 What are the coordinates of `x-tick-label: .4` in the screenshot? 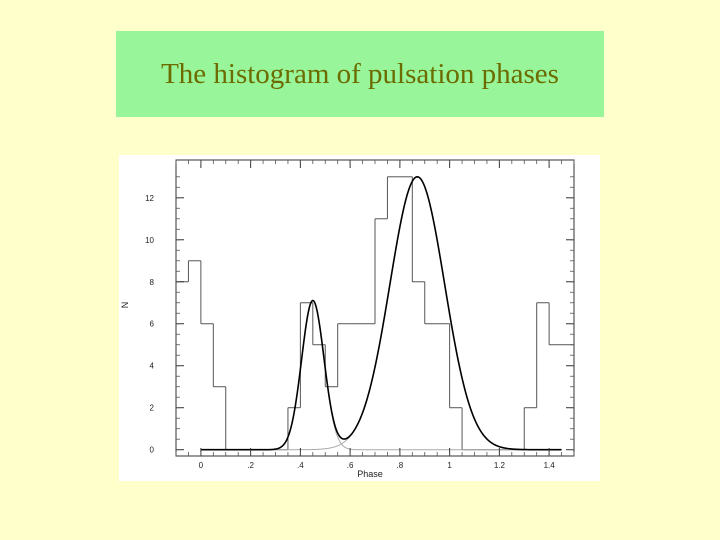 It's located at (300, 465).